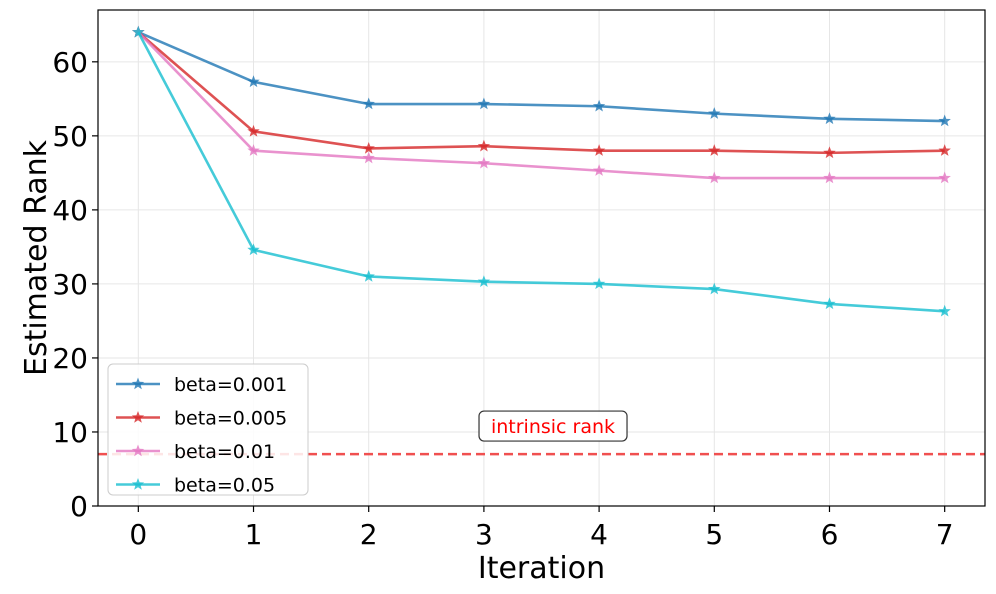 The width and height of the screenshot is (996, 594). Describe the element at coordinates (70, 284) in the screenshot. I see `y-tick-label: 30` at that location.